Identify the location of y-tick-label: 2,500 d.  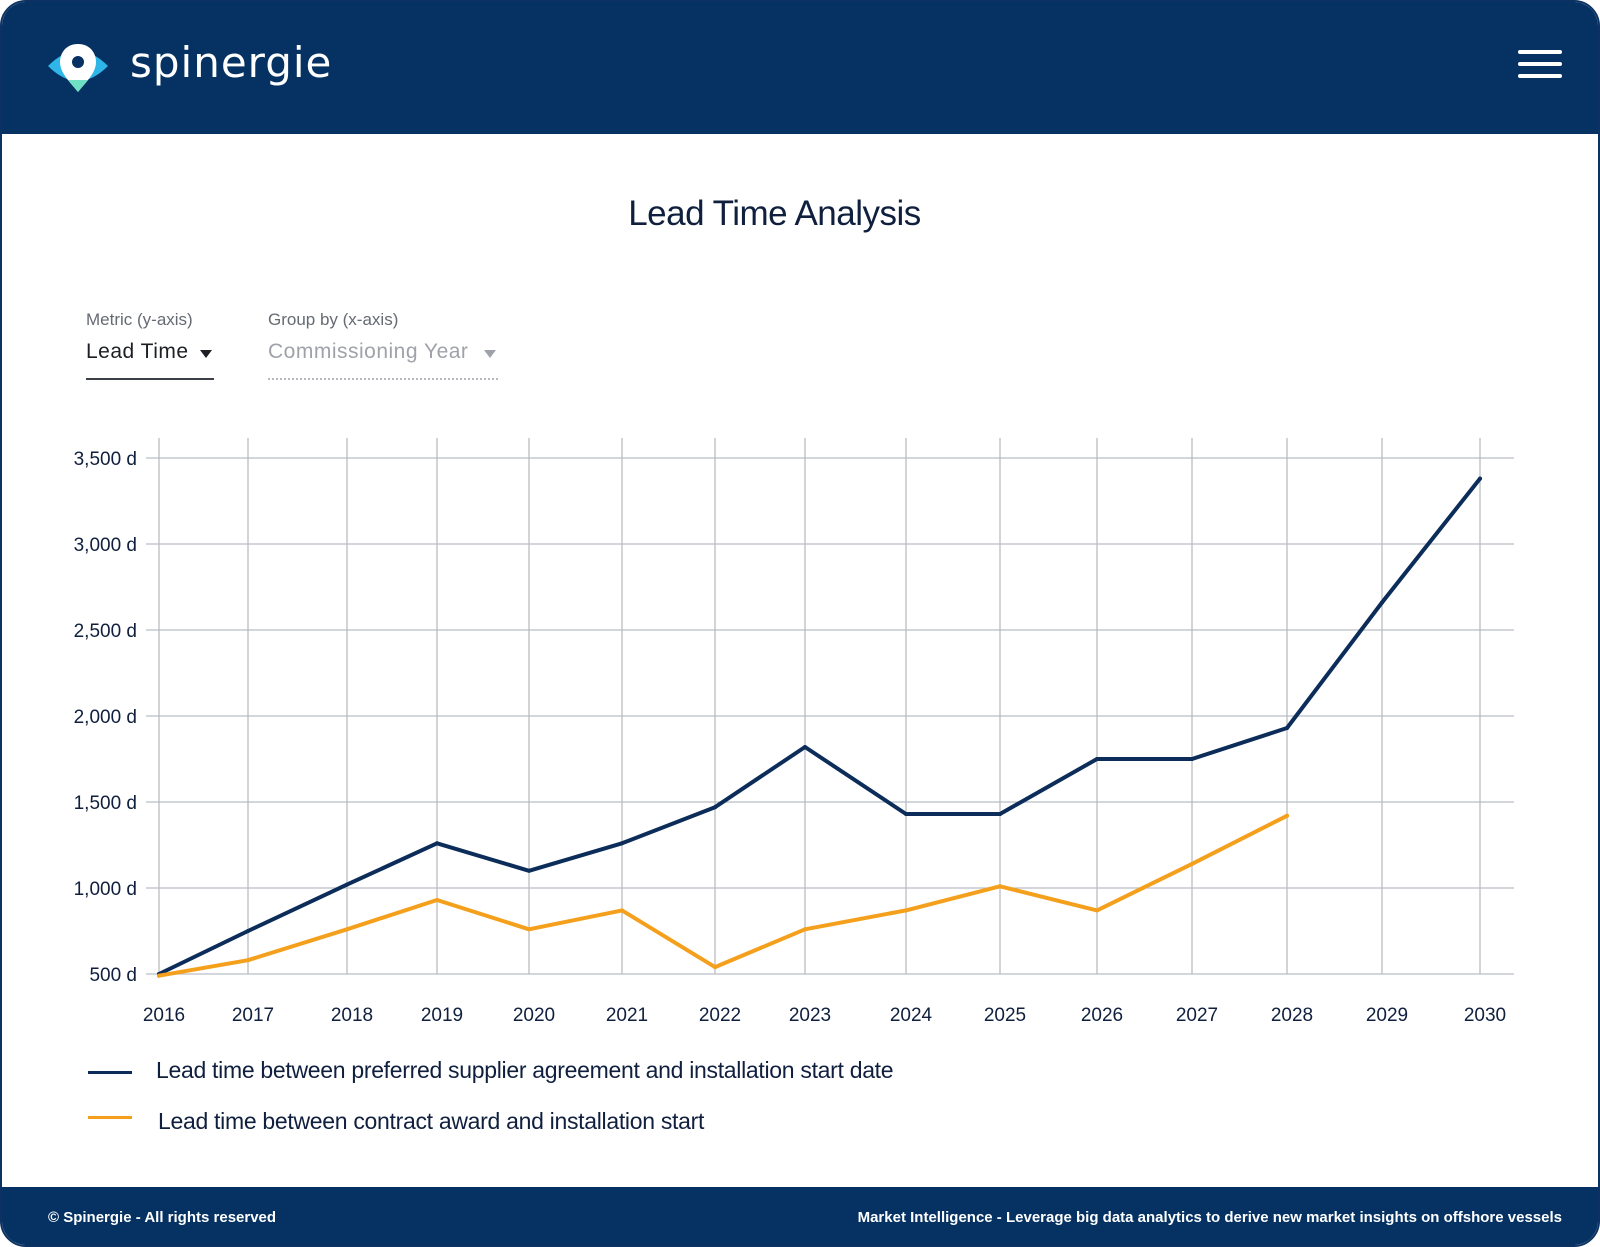
(105, 631).